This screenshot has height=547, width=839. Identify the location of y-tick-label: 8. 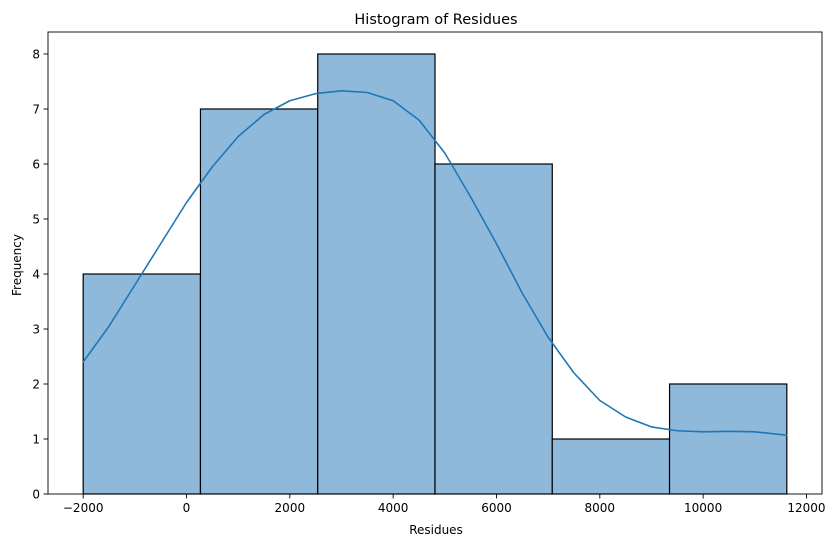
(36, 55).